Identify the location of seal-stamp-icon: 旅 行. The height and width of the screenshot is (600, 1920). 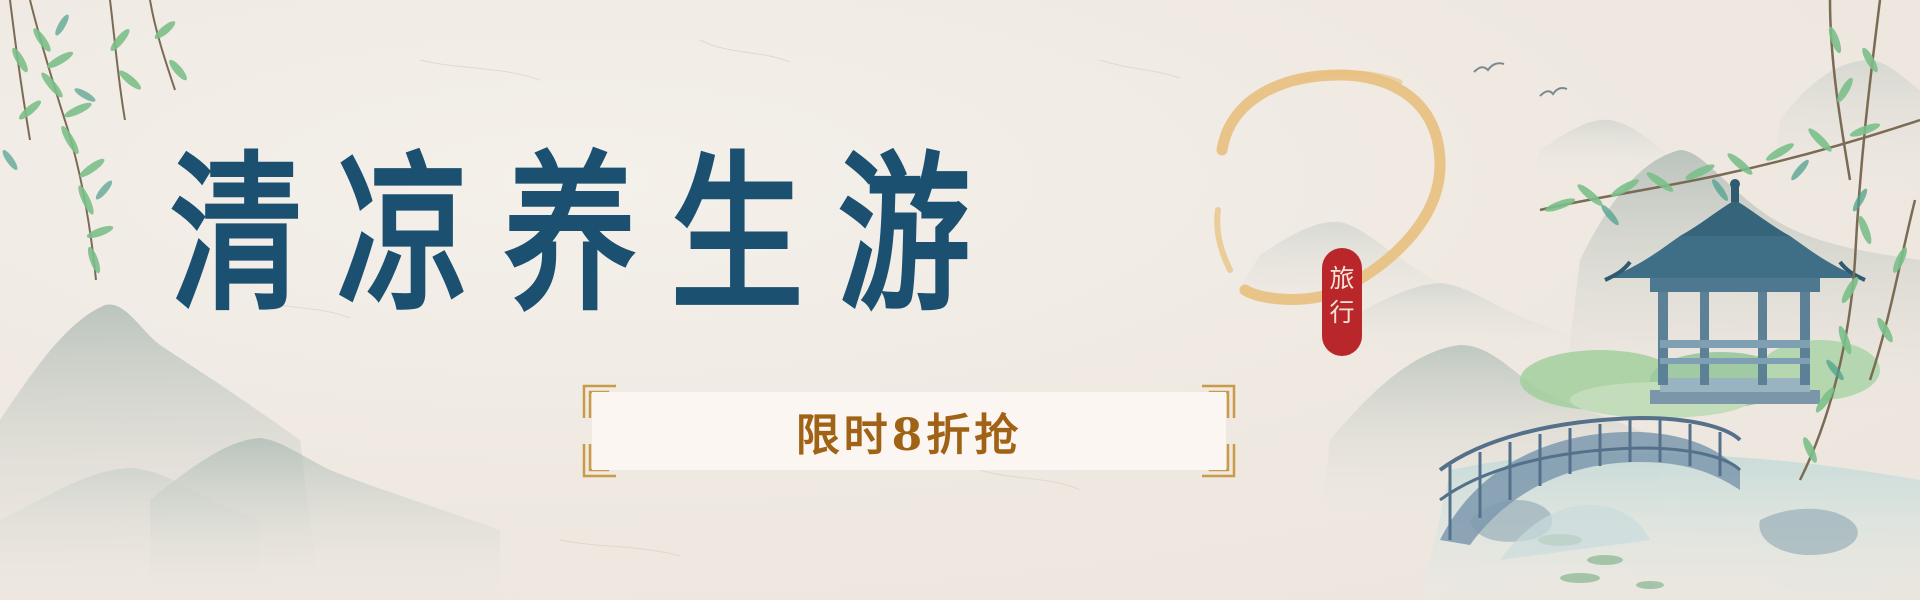
(1342, 302).